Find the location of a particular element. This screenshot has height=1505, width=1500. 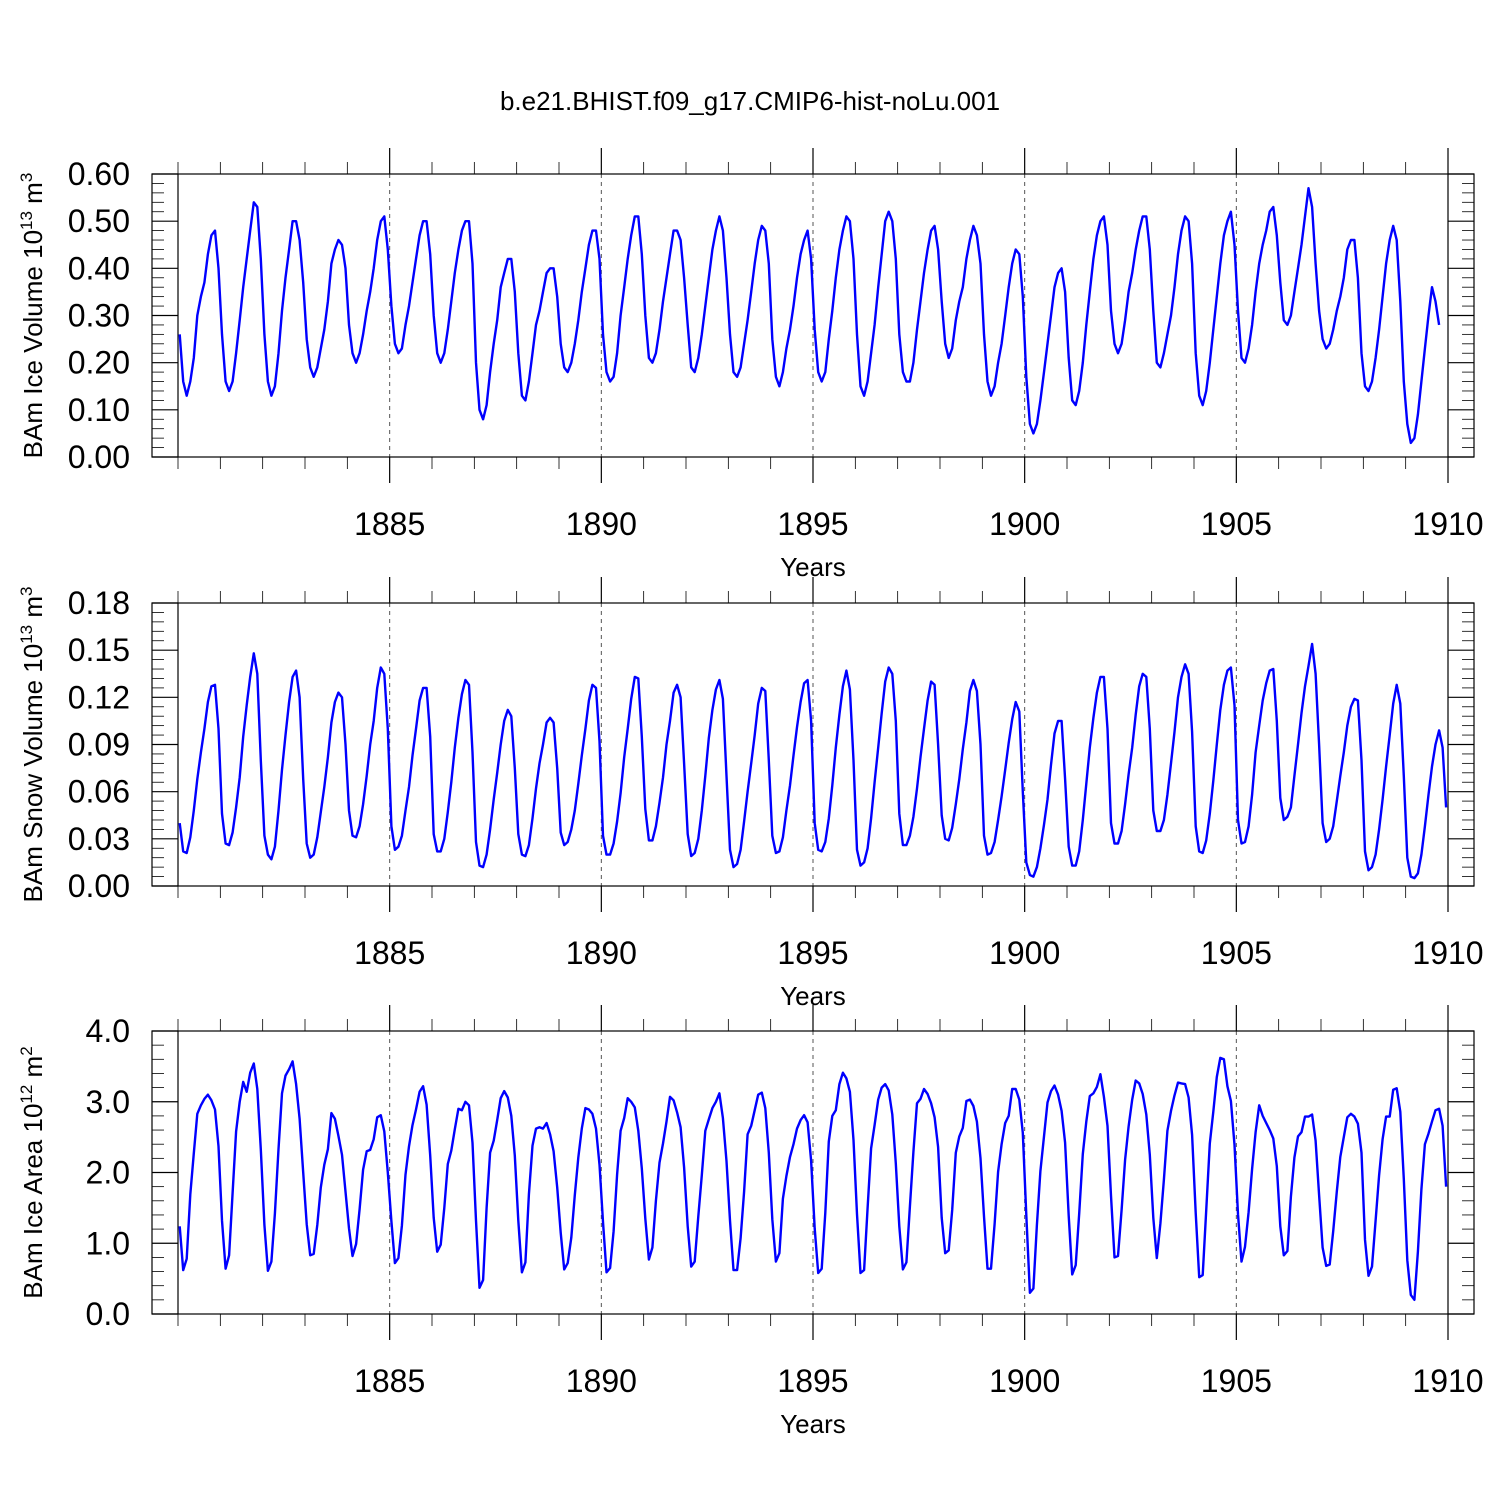

y-tick-label: 0.30 is located at coordinates (99, 316).